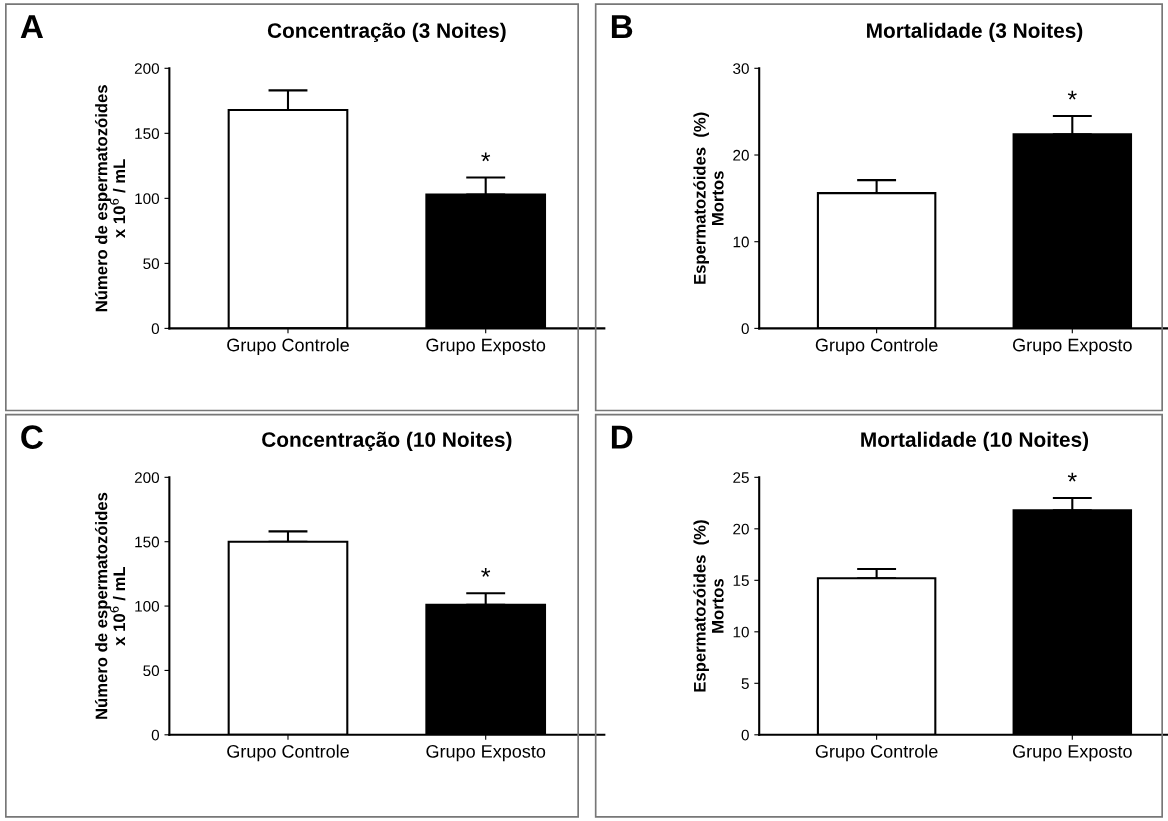 The width and height of the screenshot is (1168, 821). I want to click on y-tick-label: 25, so click(741, 478).